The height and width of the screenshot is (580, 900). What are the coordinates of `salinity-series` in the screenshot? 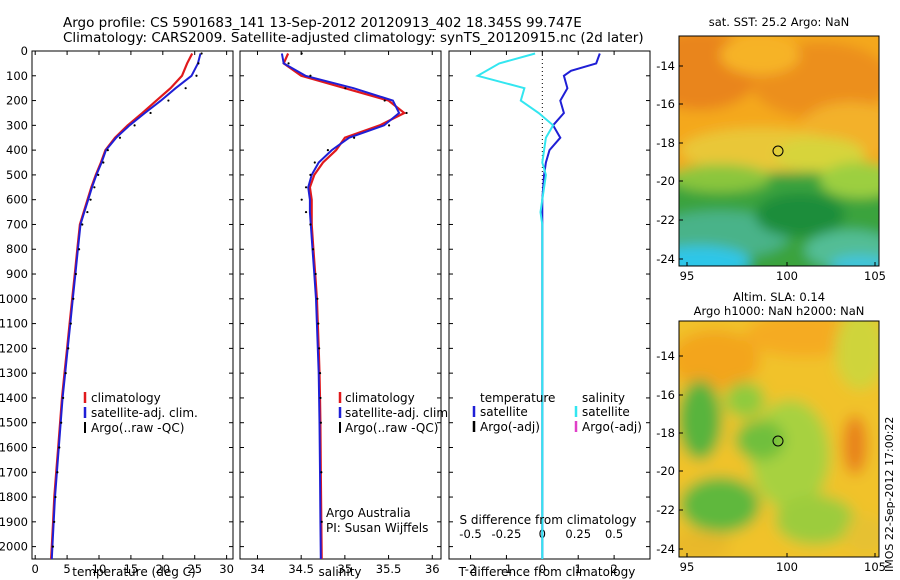 It's located at (344, 306).